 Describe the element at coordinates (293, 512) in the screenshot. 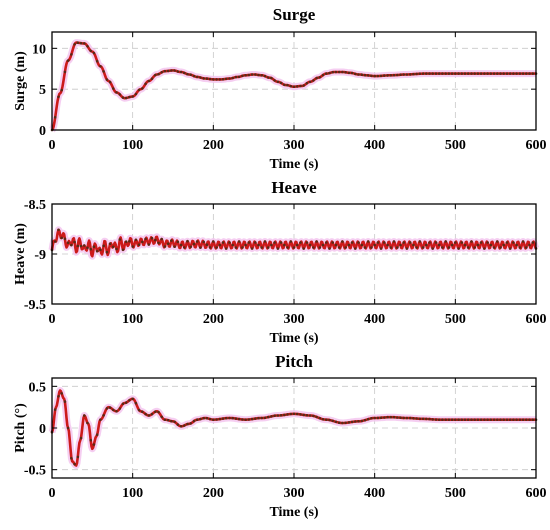

I see `x-axis-label: Time (s)` at that location.